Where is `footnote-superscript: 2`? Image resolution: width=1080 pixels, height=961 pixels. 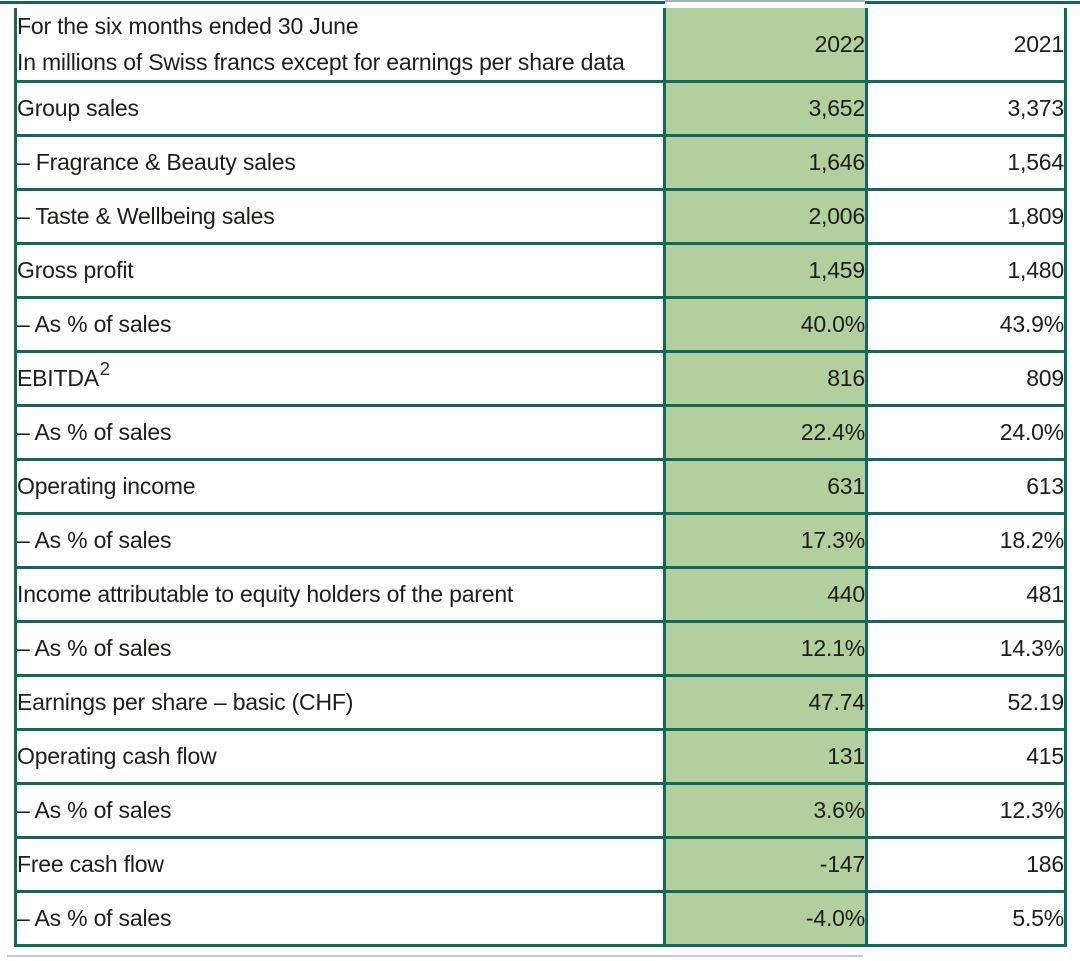 footnote-superscript: 2 is located at coordinates (104, 369).